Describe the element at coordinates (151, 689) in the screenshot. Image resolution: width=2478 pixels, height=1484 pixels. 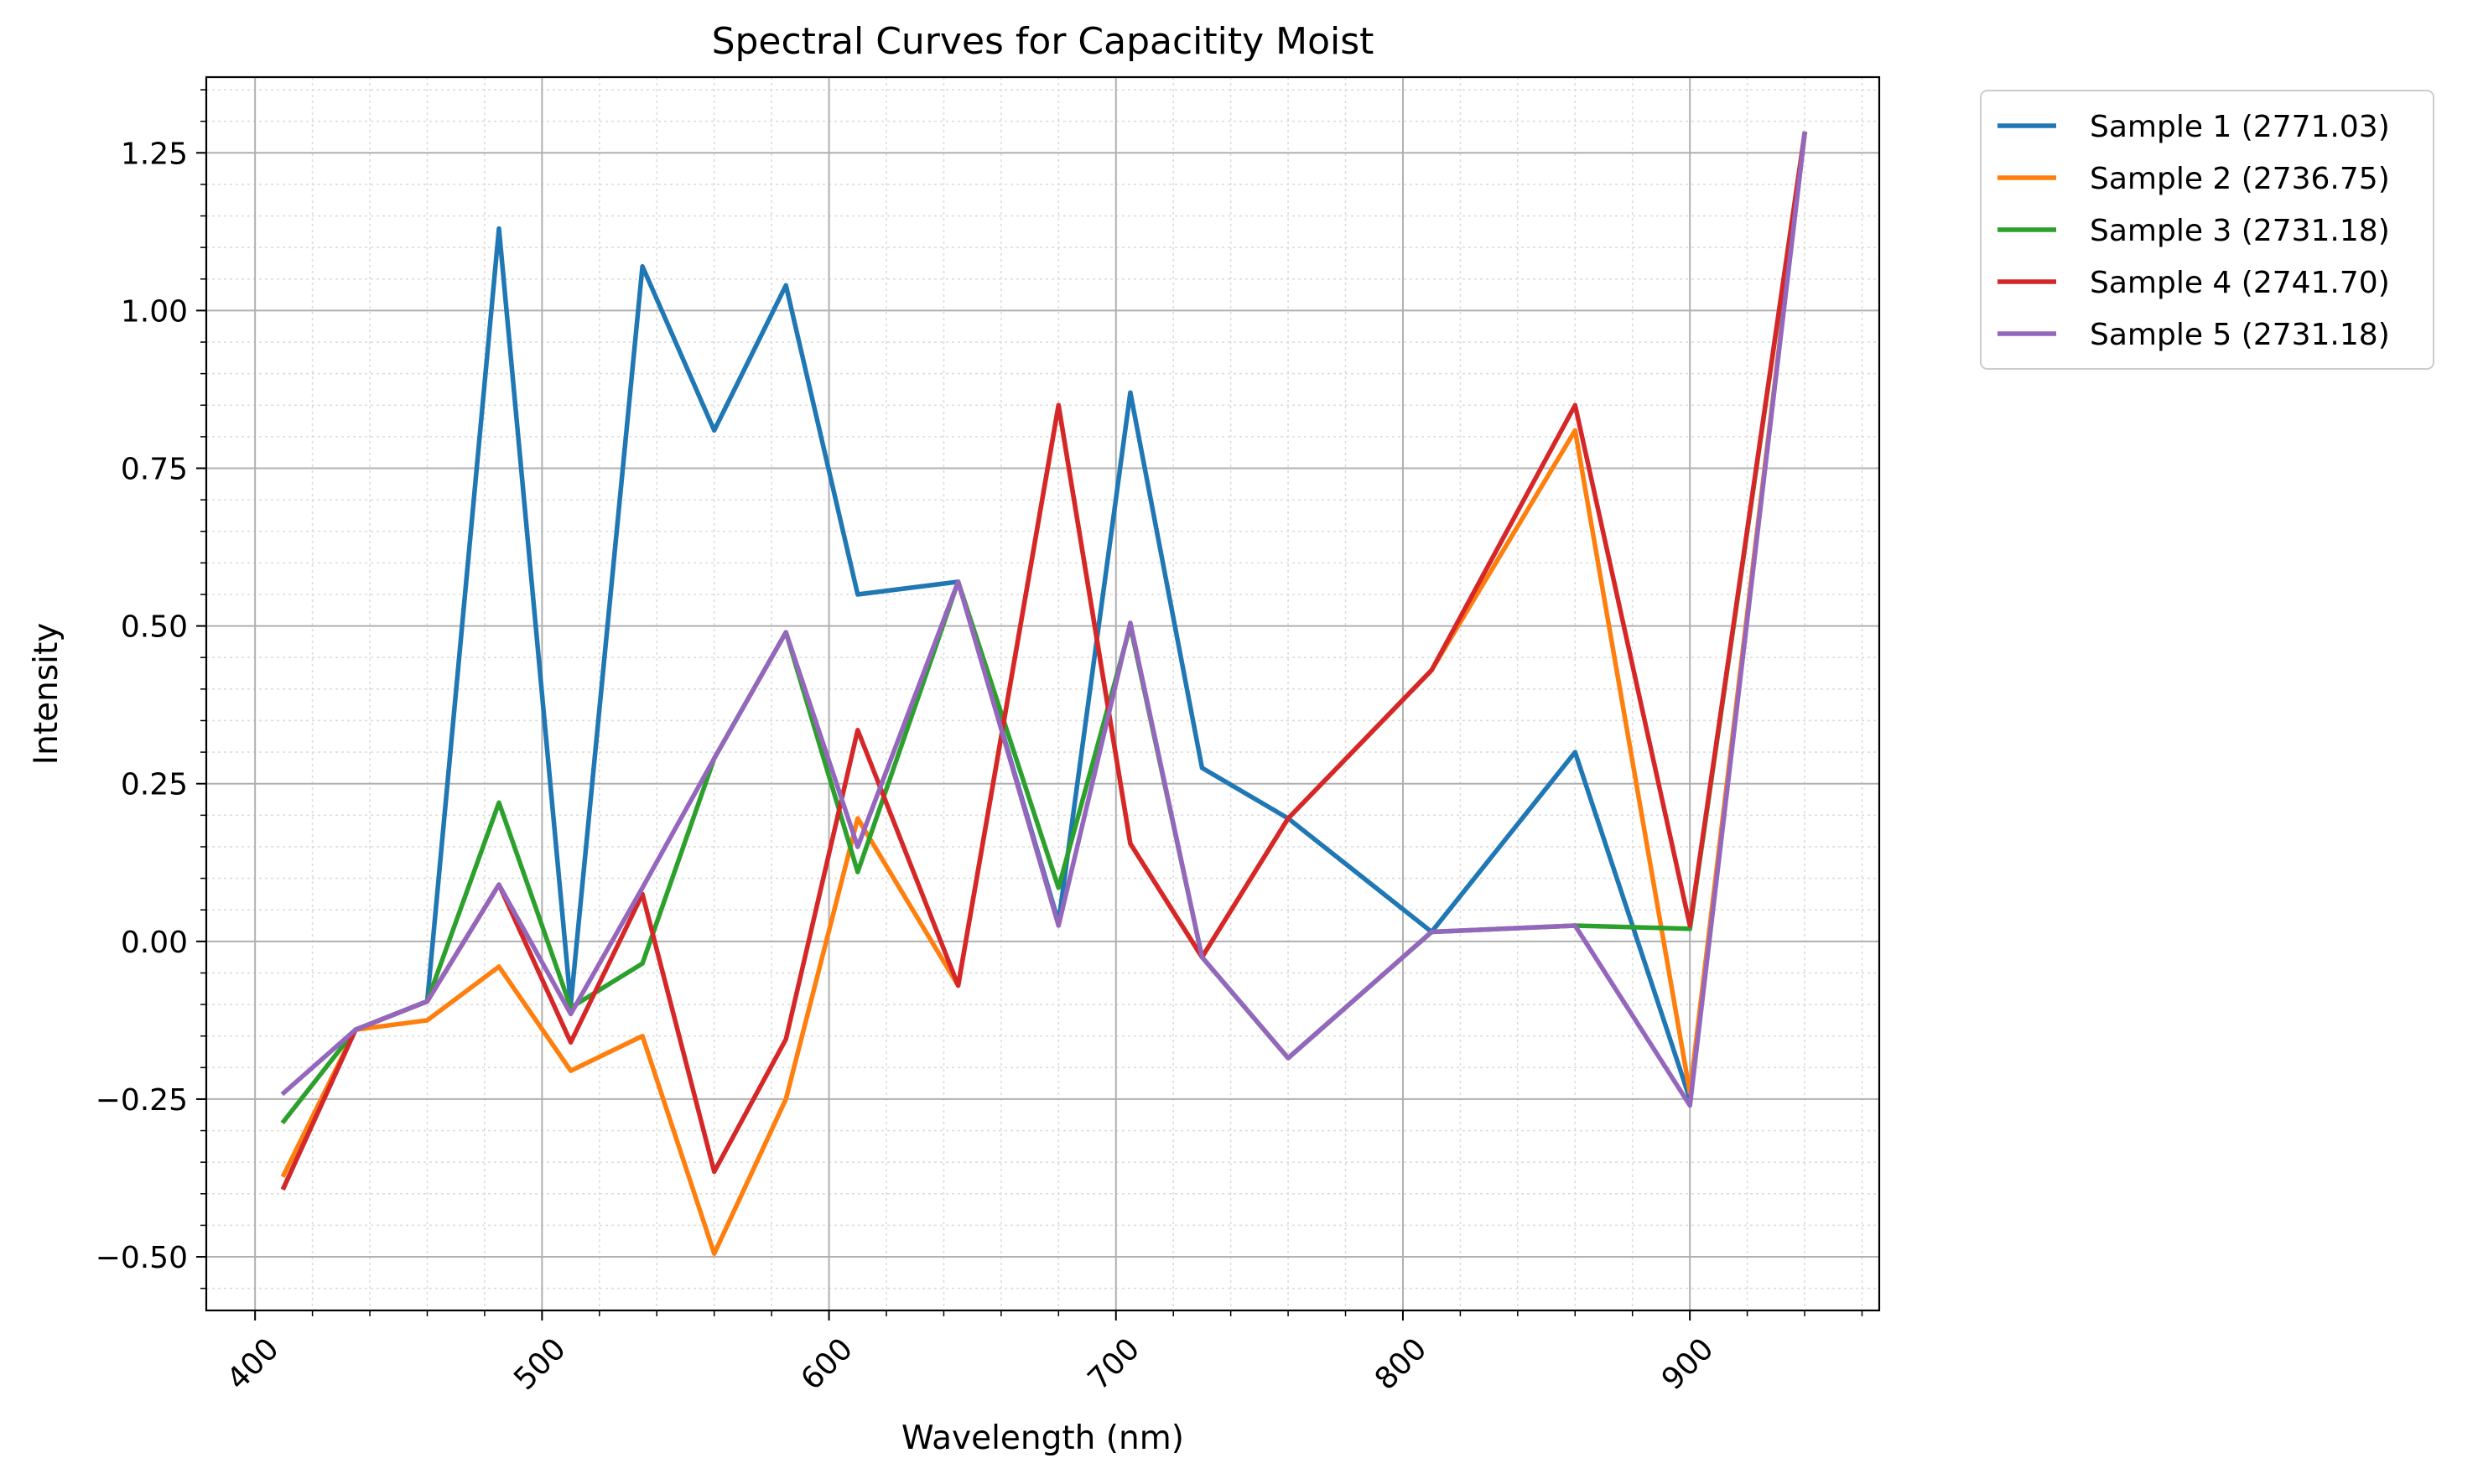
I see `y-axis-ticks: −0.50 −0.25 0.00 0.25 0.50 0.75 1.00 1.25` at that location.